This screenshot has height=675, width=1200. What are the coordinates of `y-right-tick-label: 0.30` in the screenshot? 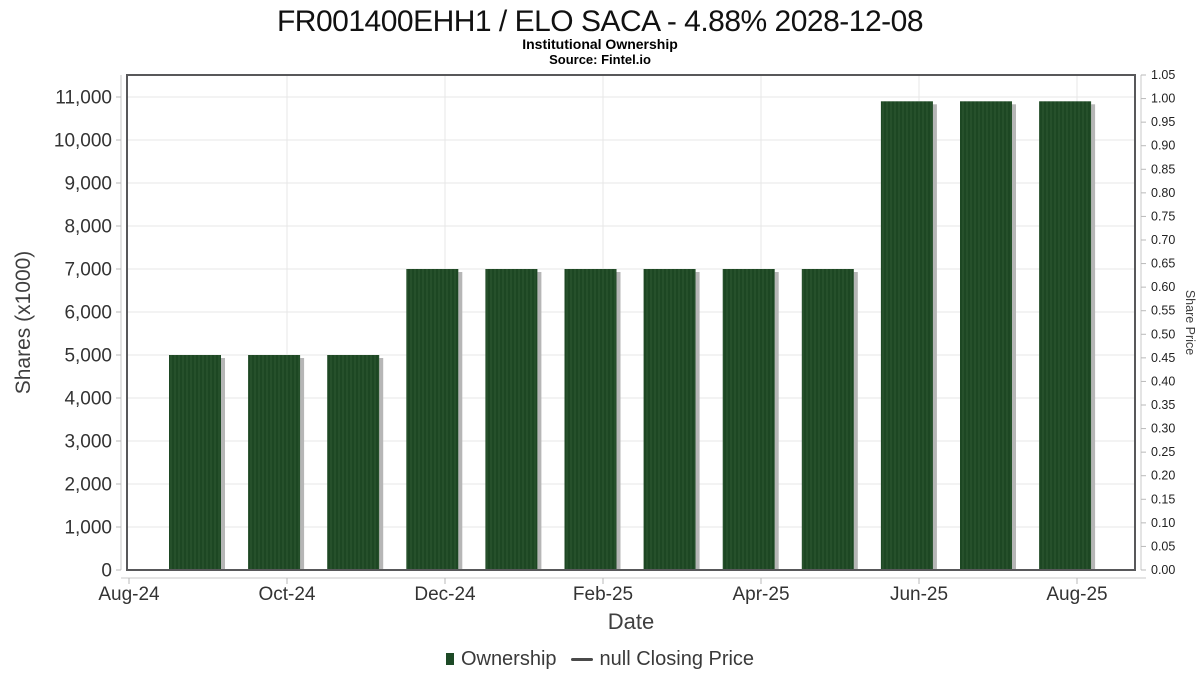 It's located at (1163, 429).